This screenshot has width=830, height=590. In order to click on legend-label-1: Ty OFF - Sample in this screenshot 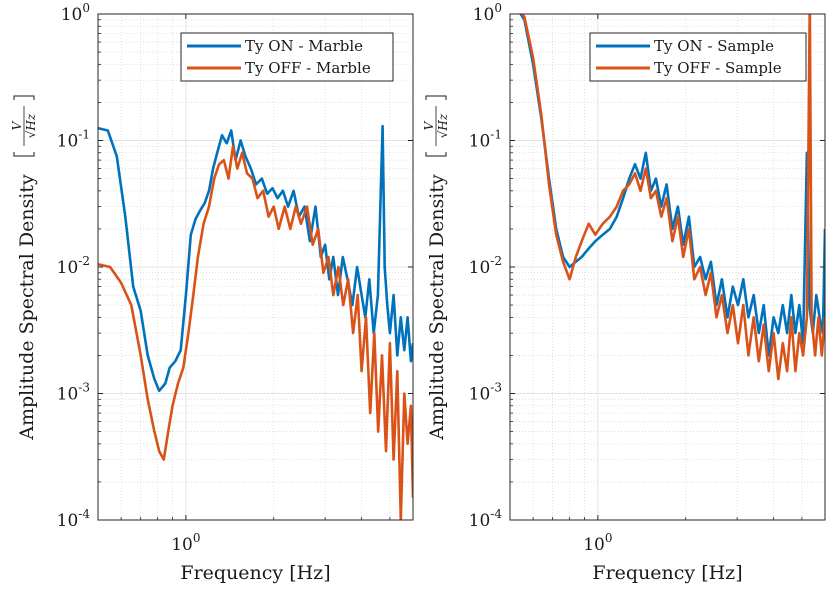, I will do `click(718, 68)`.